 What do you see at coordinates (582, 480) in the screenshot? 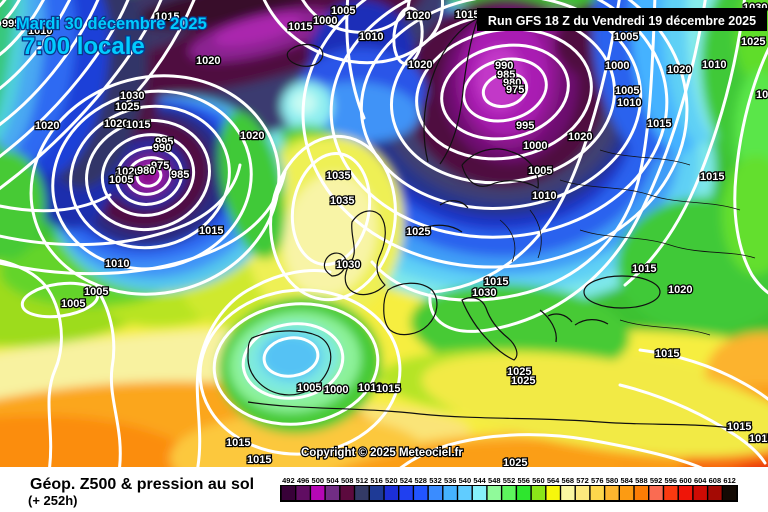
I see `svg-text: 572` at bounding box center [582, 480].